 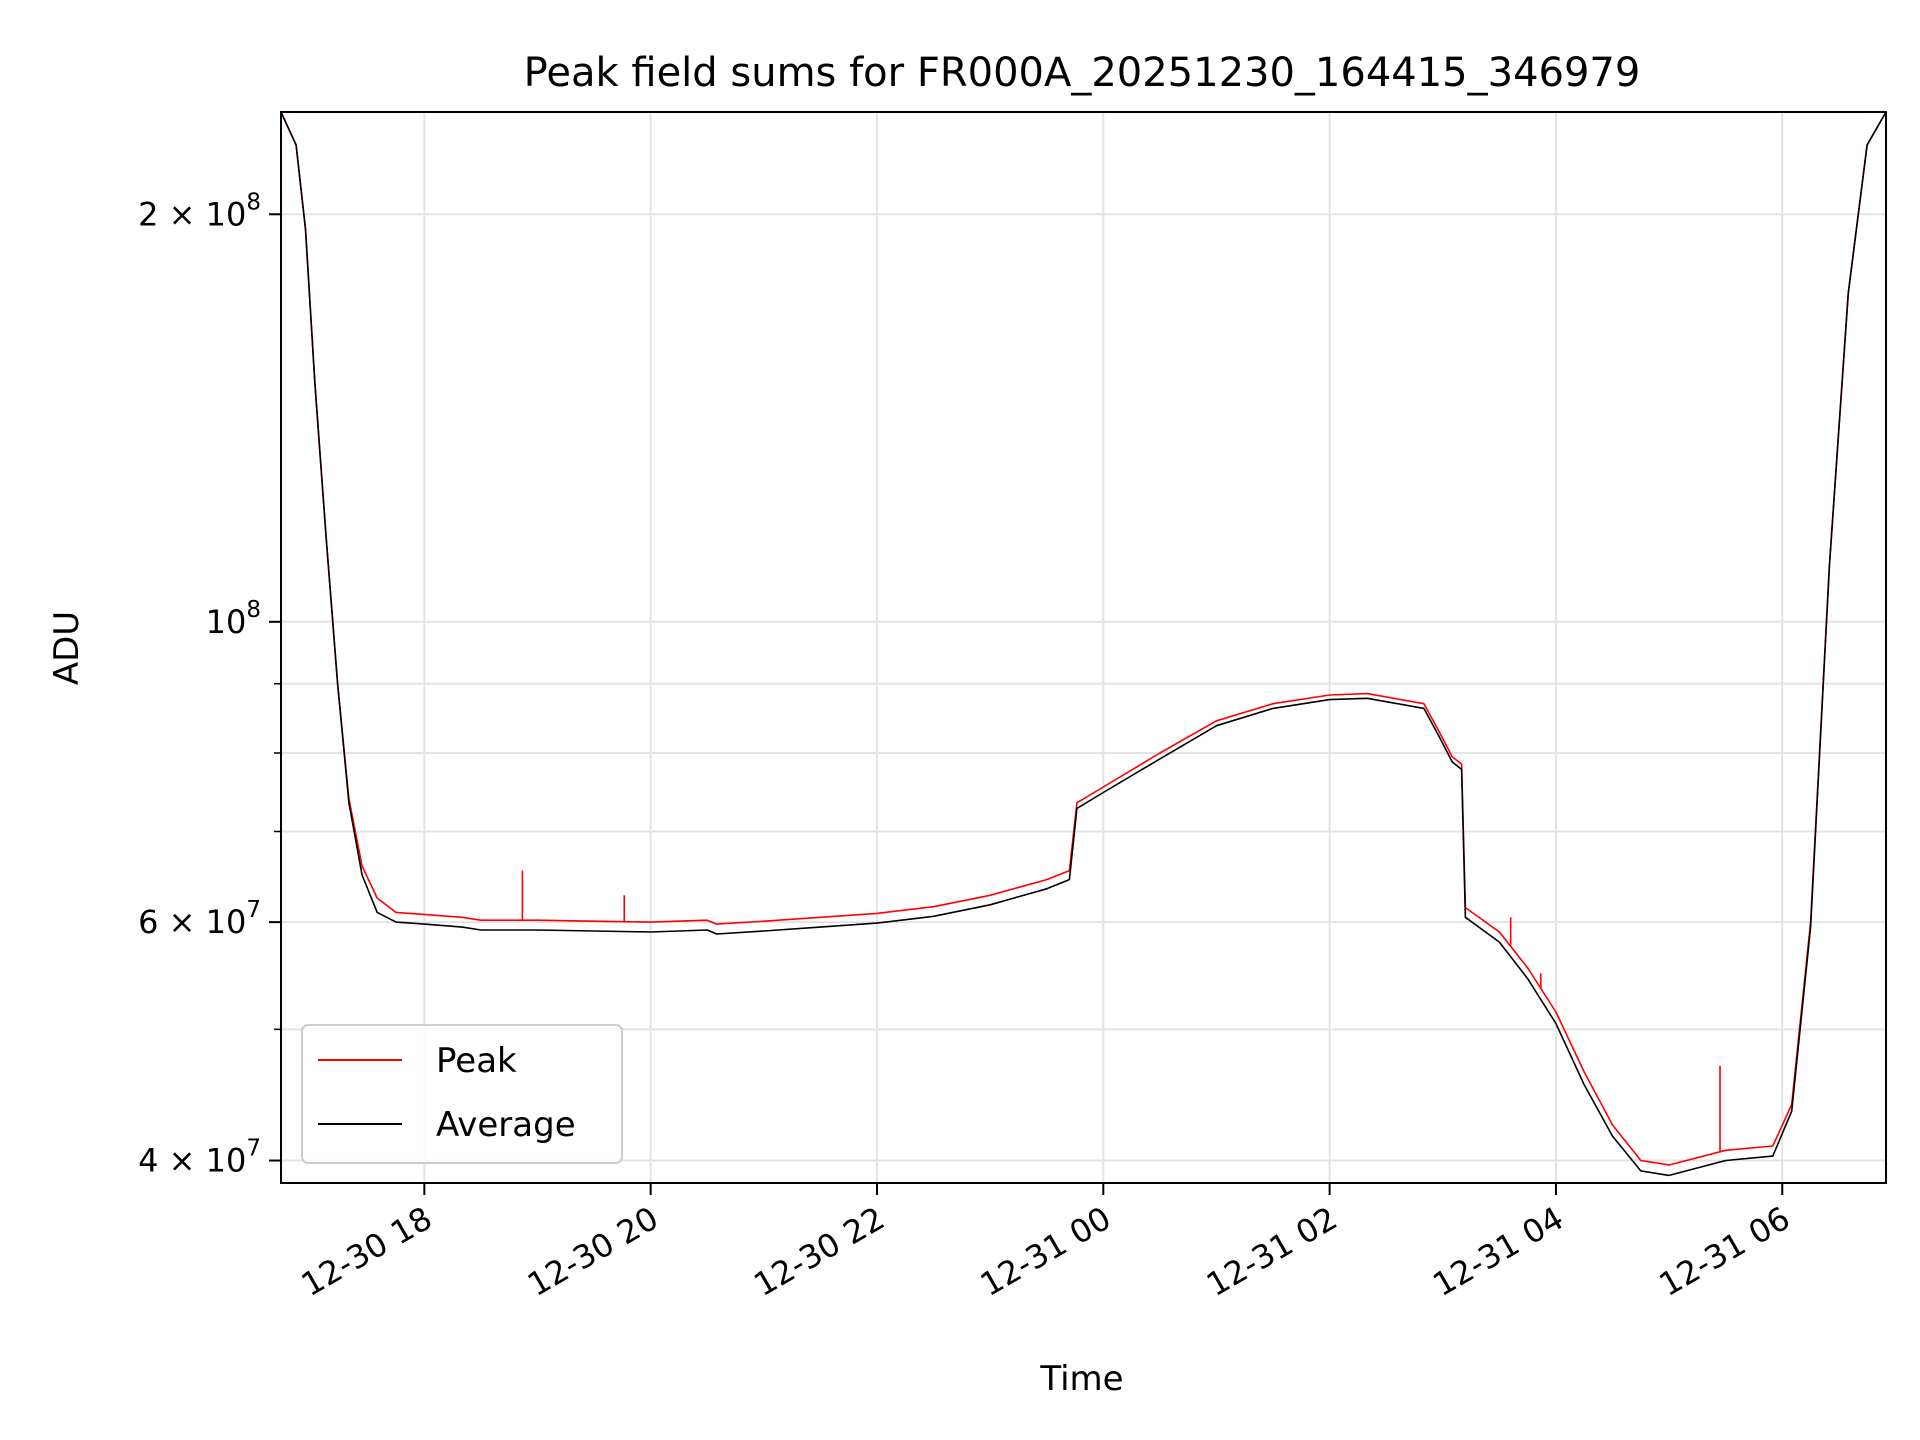 I want to click on y-axis-label: ADU, so click(x=67, y=648).